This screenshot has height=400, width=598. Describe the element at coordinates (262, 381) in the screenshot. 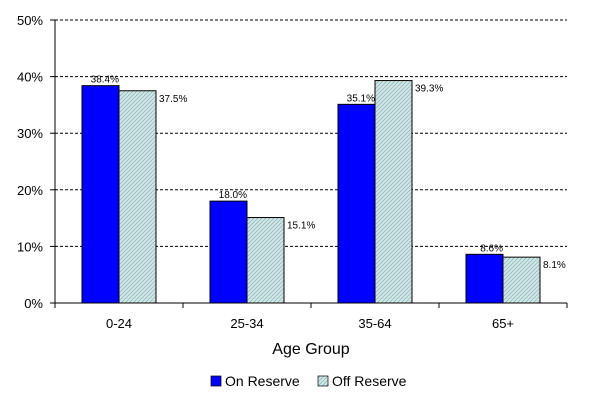

I see `legend-label-on-reserve: On Reserve` at that location.